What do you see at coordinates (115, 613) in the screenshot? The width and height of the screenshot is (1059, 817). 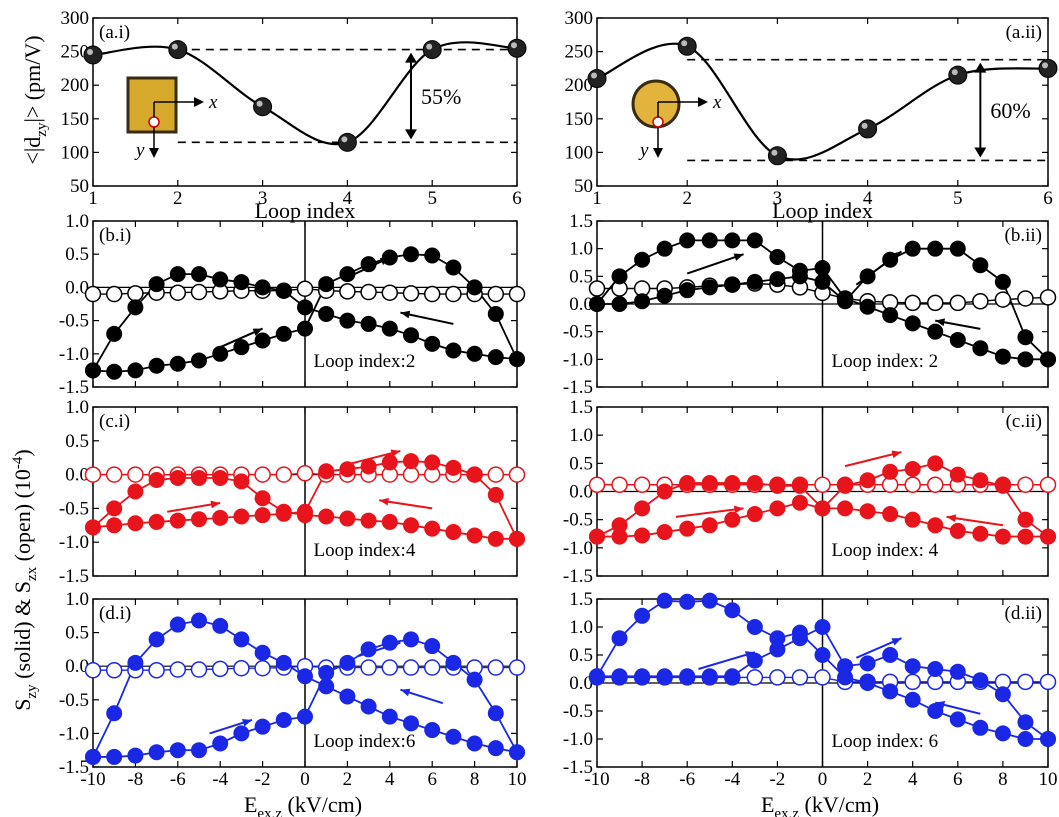 I see `panel-label: (d.i)` at bounding box center [115, 613].